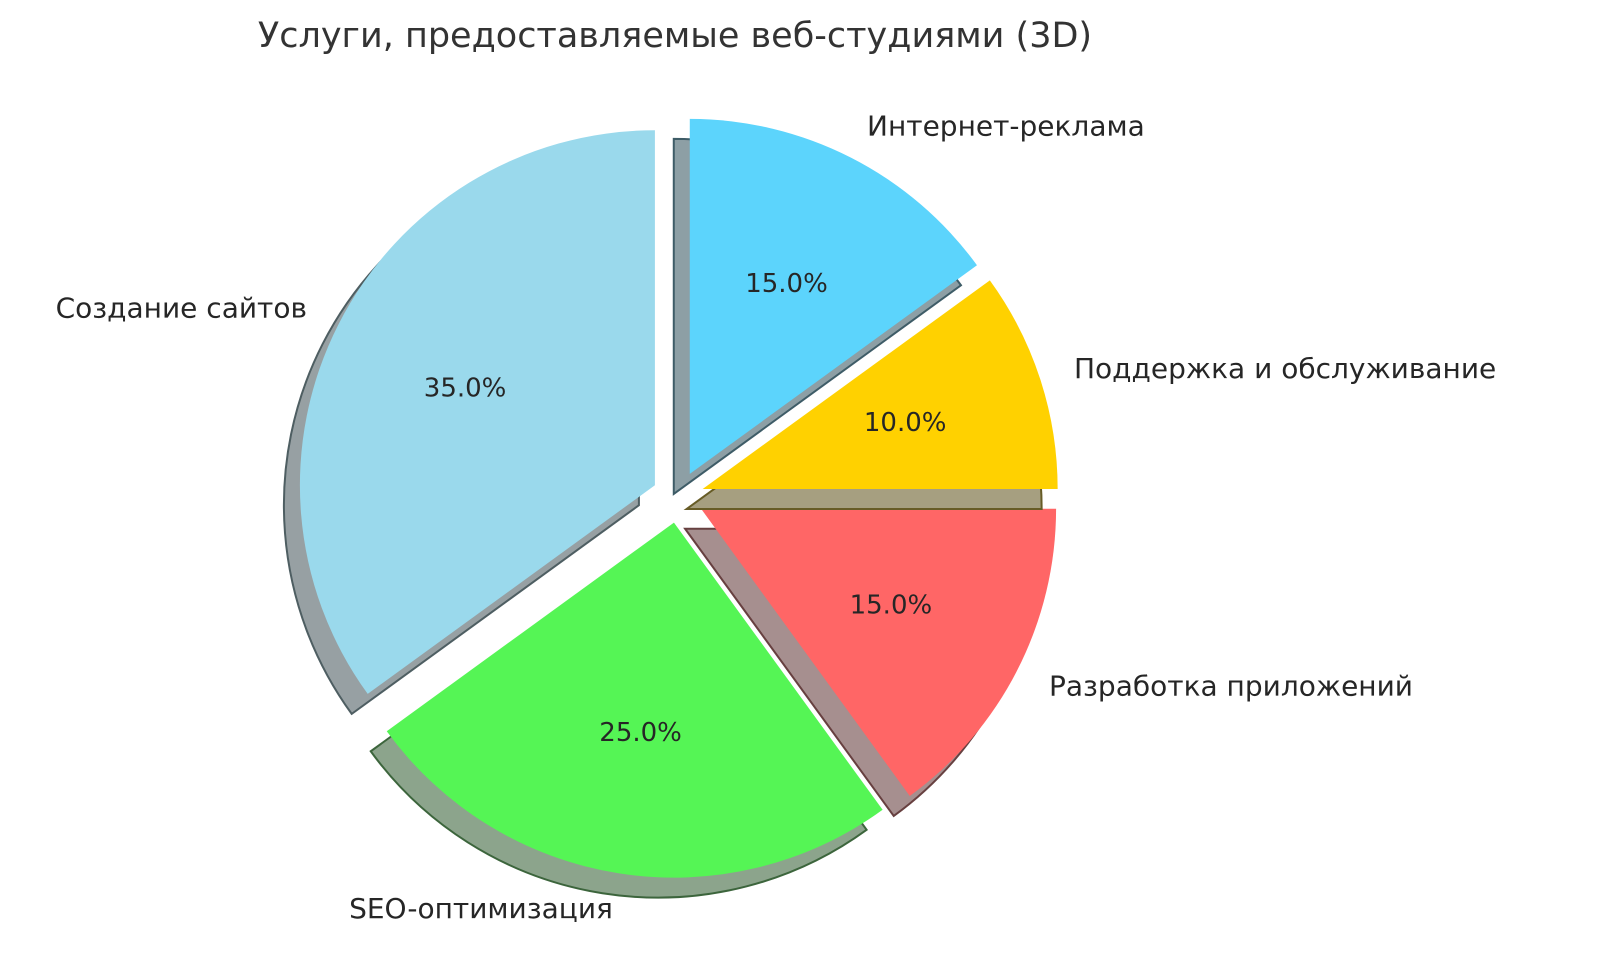  Describe the element at coordinates (181, 308) in the screenshot. I see `pie-category-label-0: Создание сайтов` at that location.